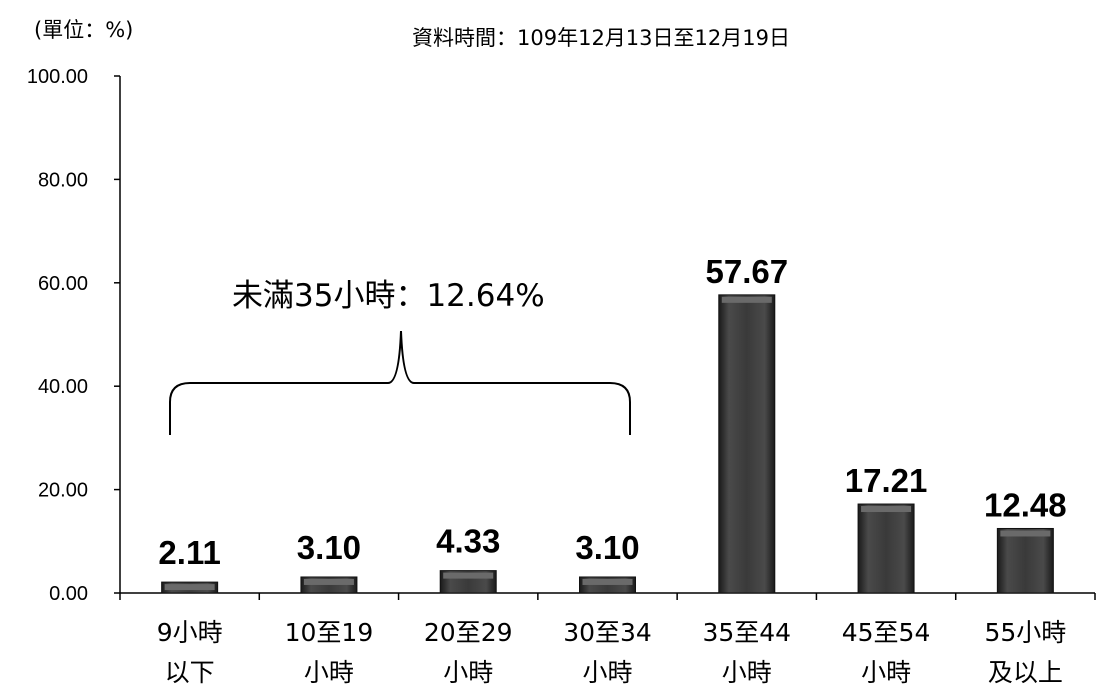  Describe the element at coordinates (84, 30) in the screenshot. I see `unit-label: (單位：%)` at that location.